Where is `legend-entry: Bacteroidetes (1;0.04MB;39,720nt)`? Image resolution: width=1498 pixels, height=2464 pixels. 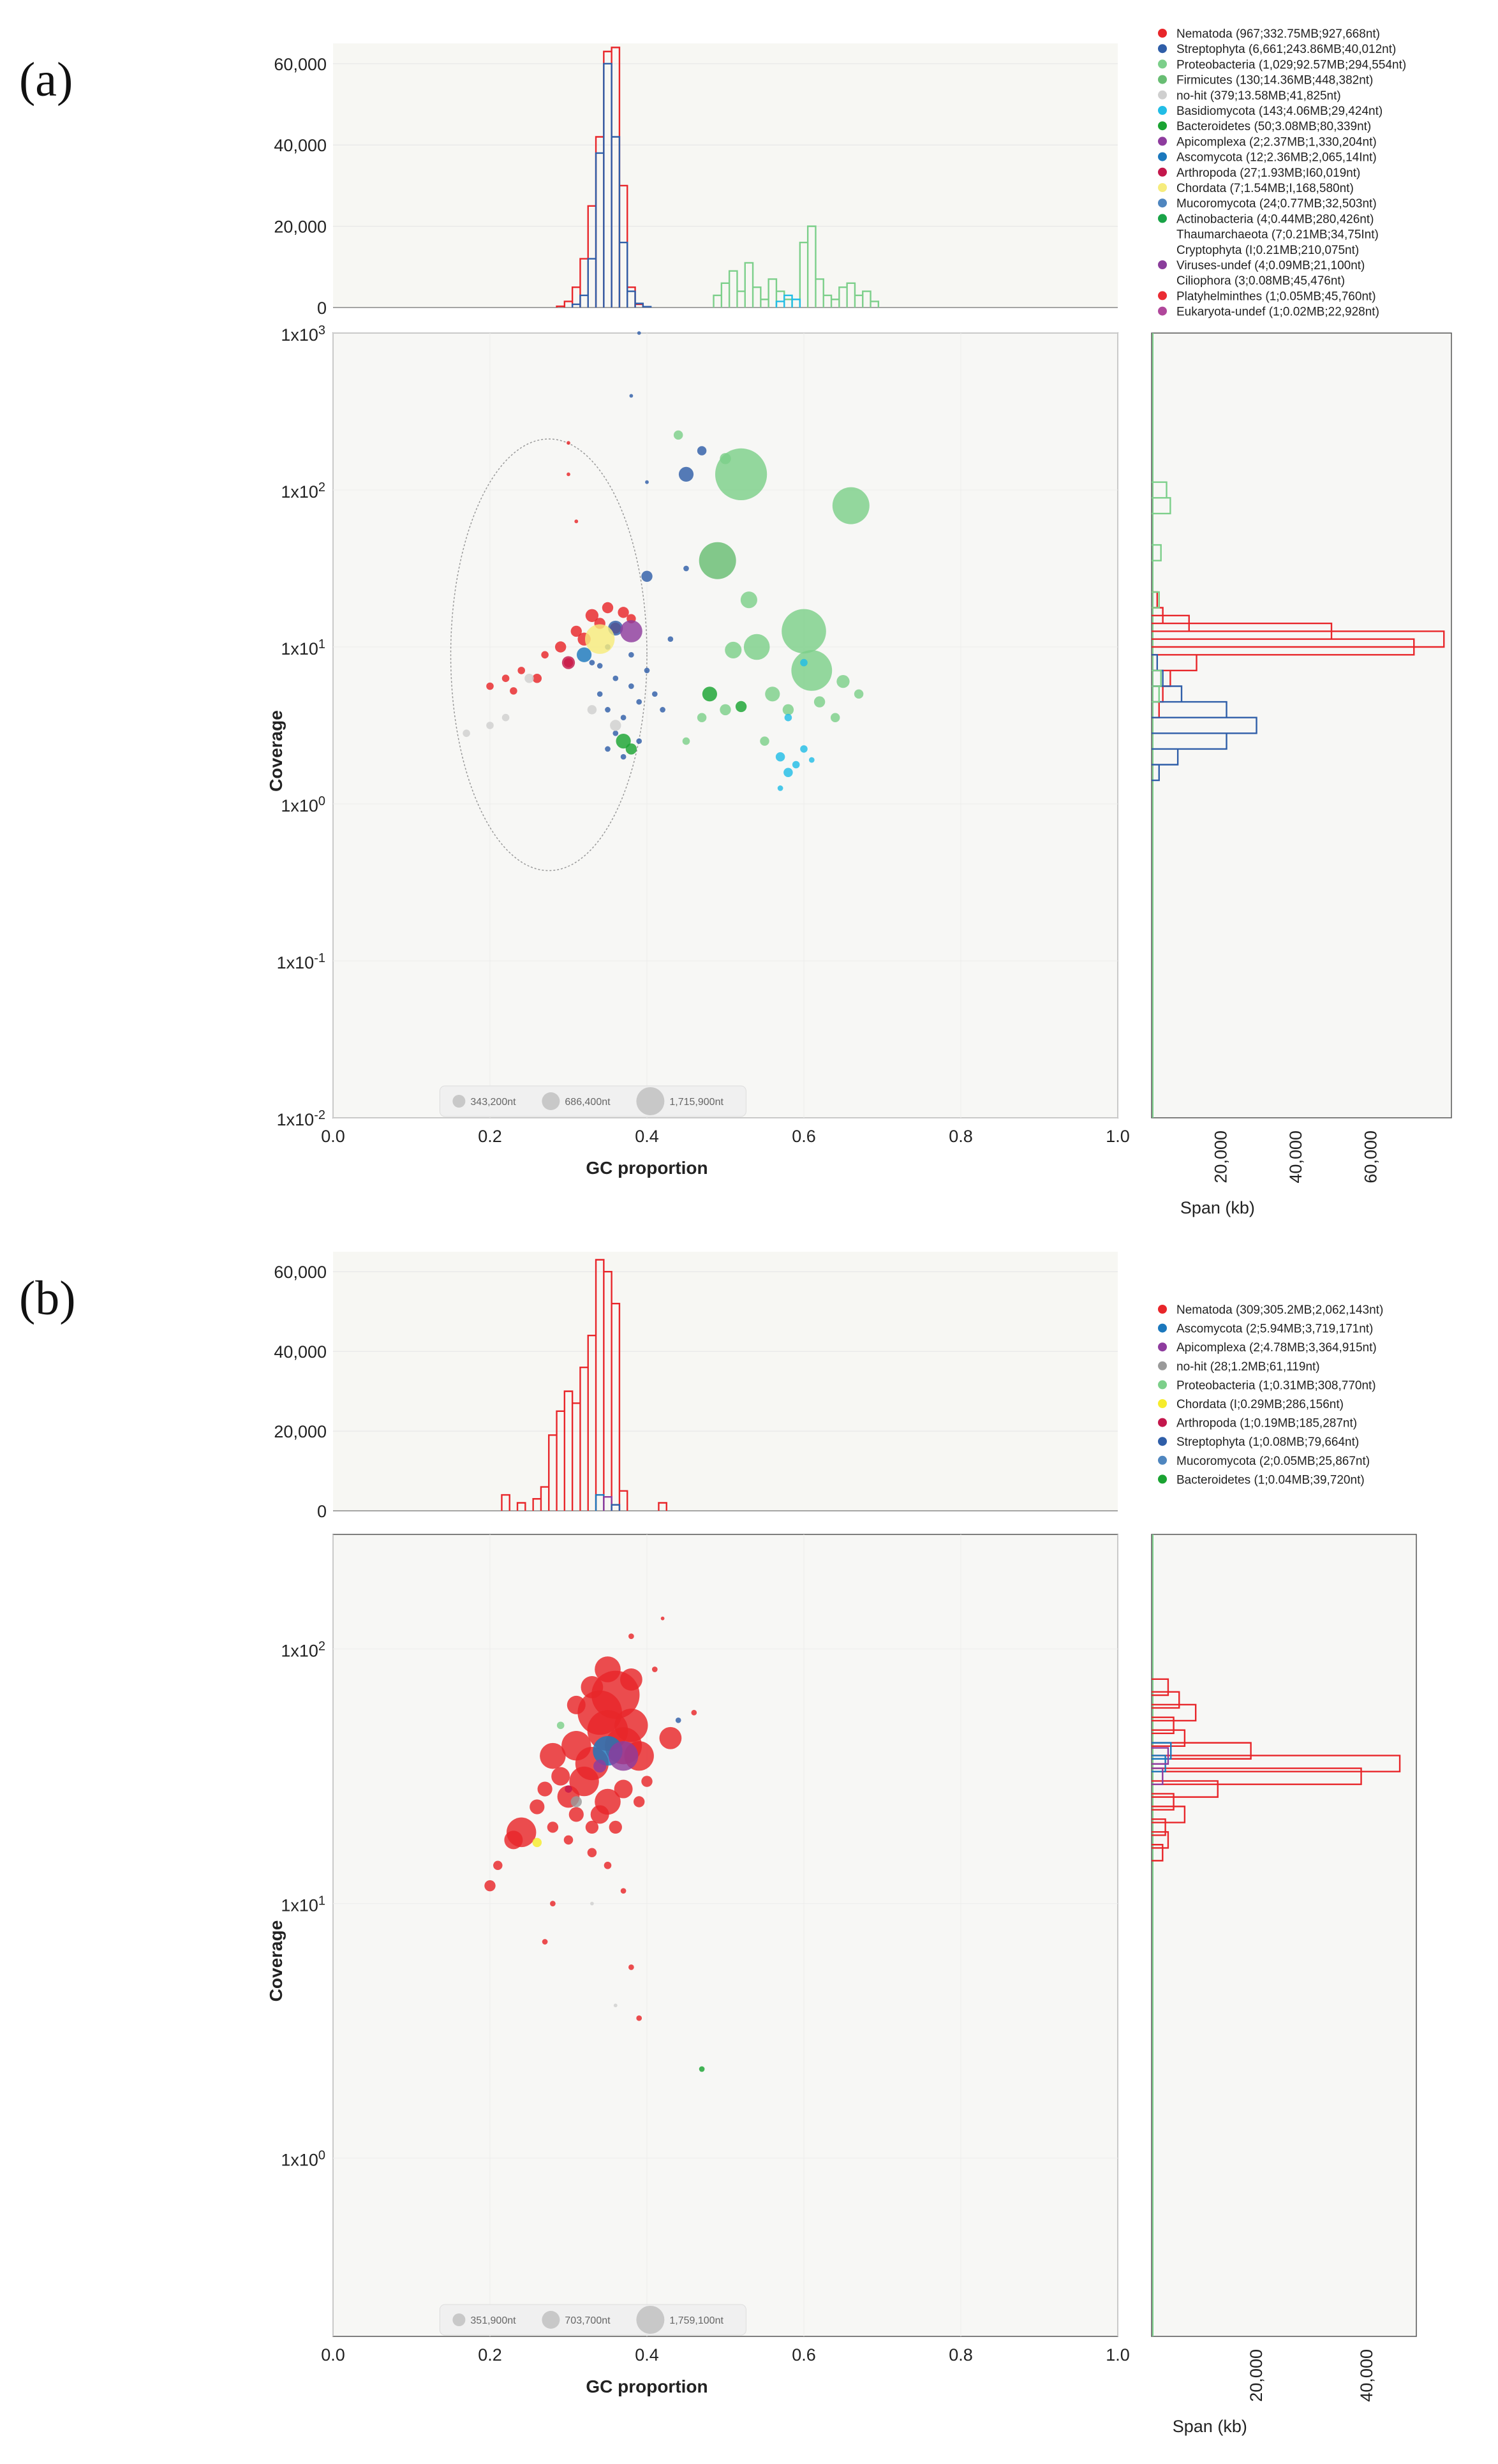 legend-entry: Bacteroidetes (1;0.04MB;39,720nt) is located at coordinates (1270, 1480).